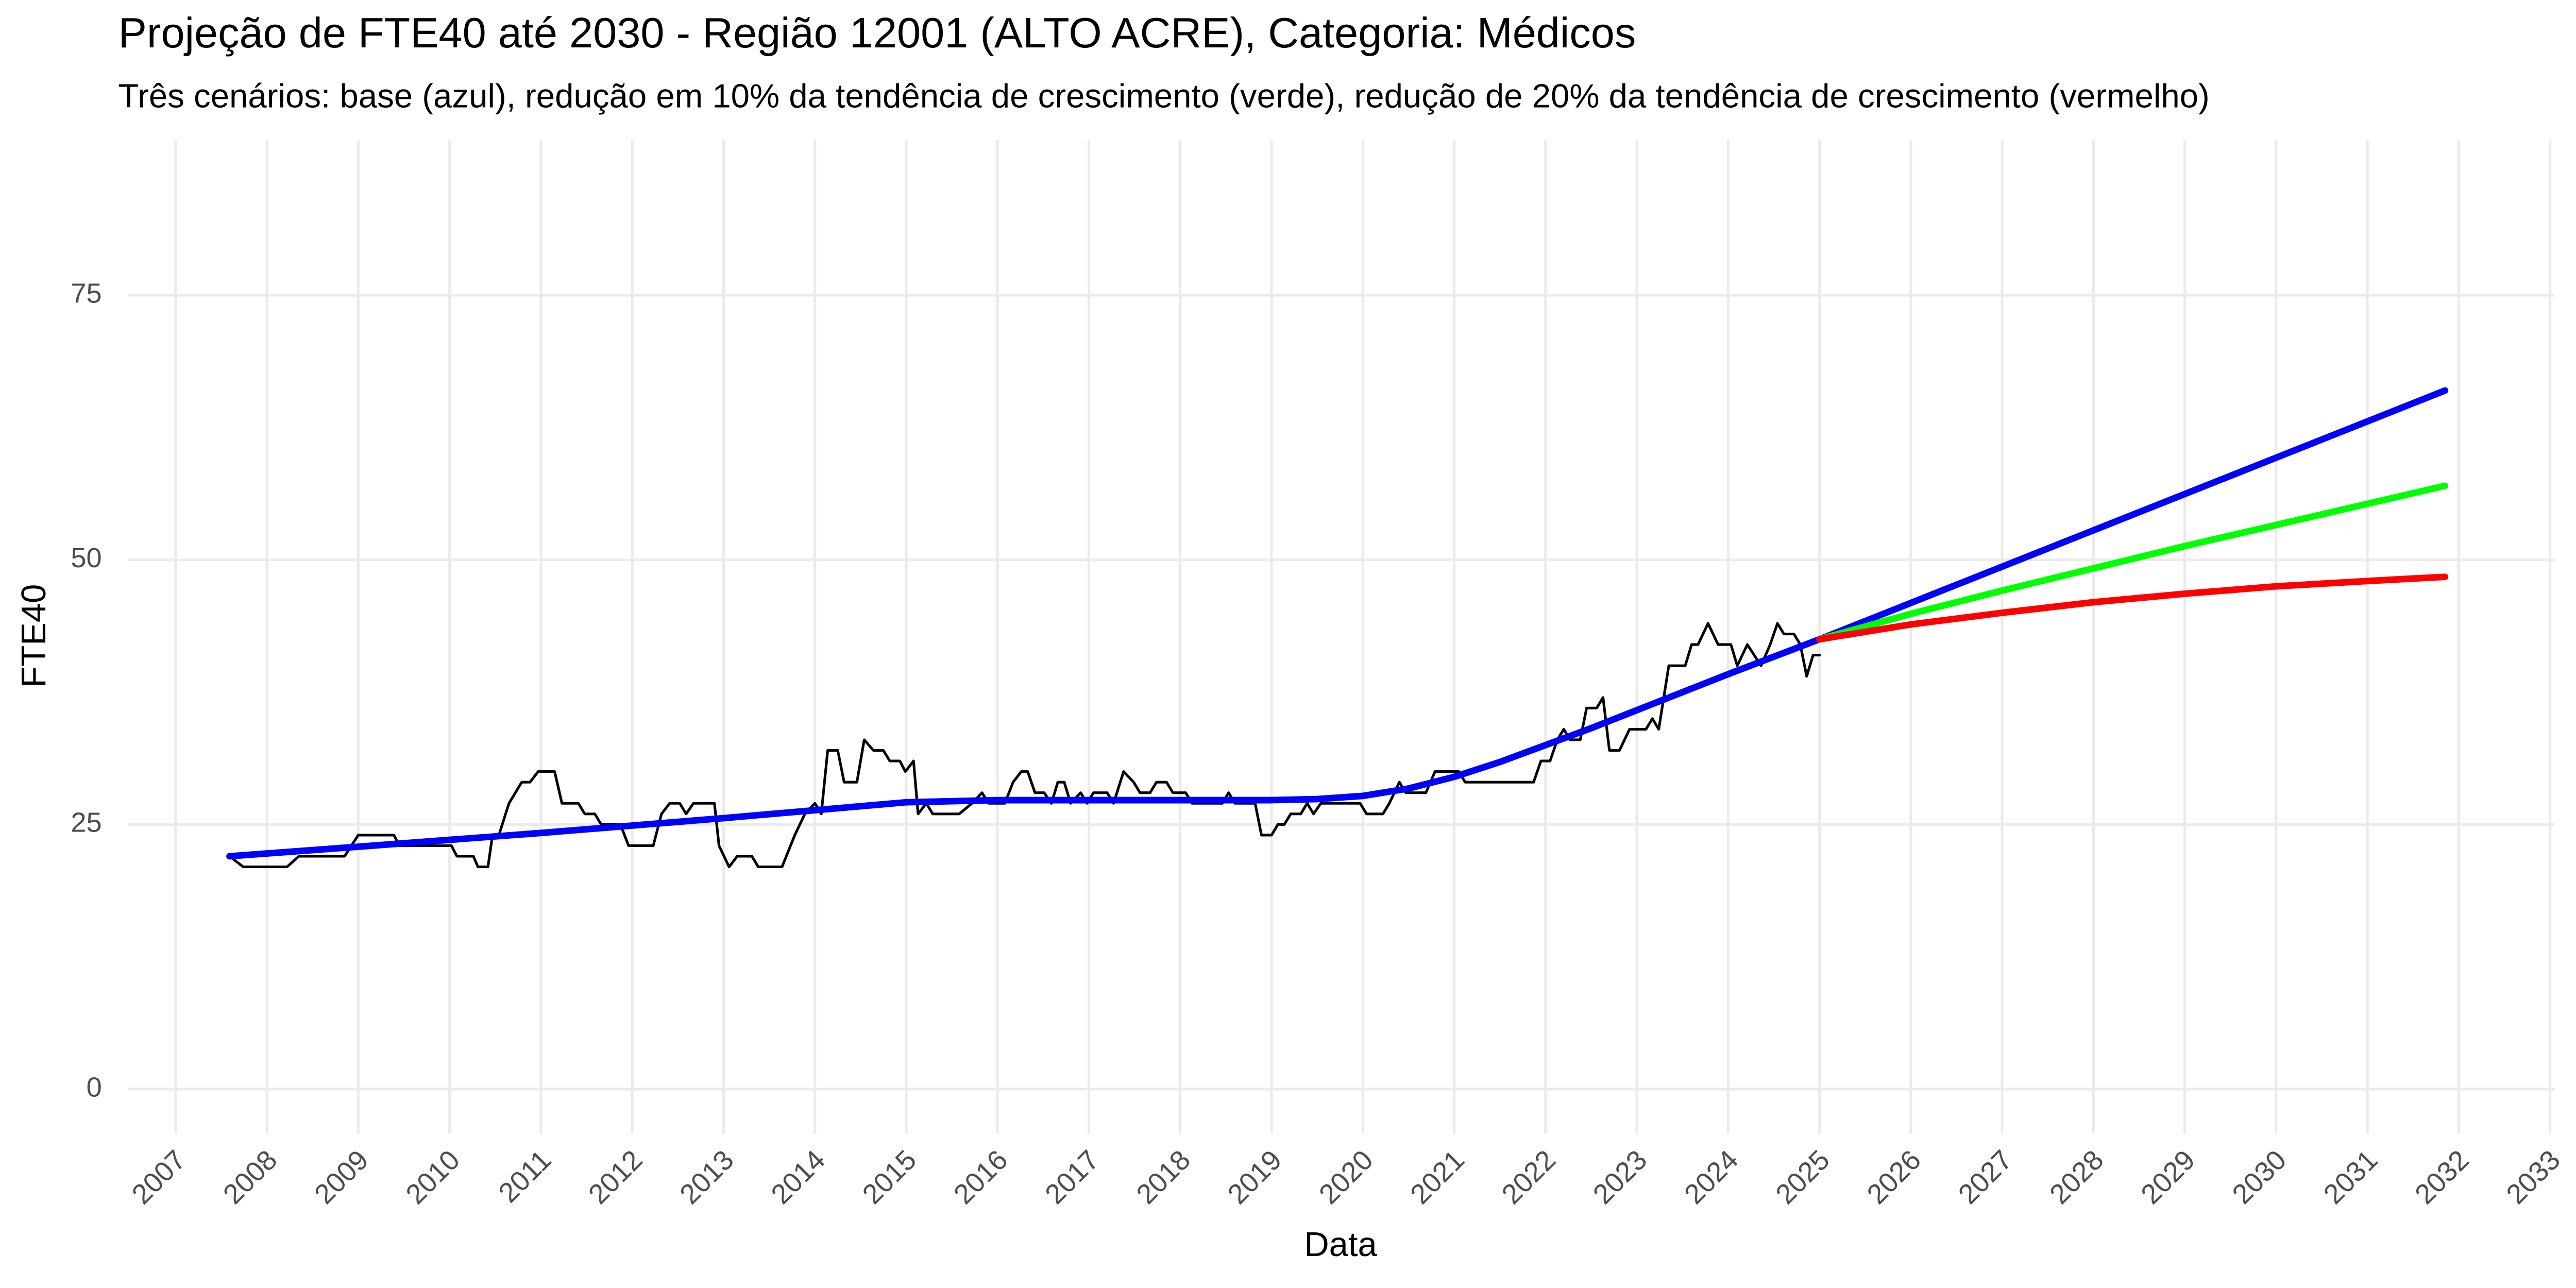 This screenshot has width=2576, height=1288. Describe the element at coordinates (1072, 1177) in the screenshot. I see `x-tick-label: 2017` at that location.